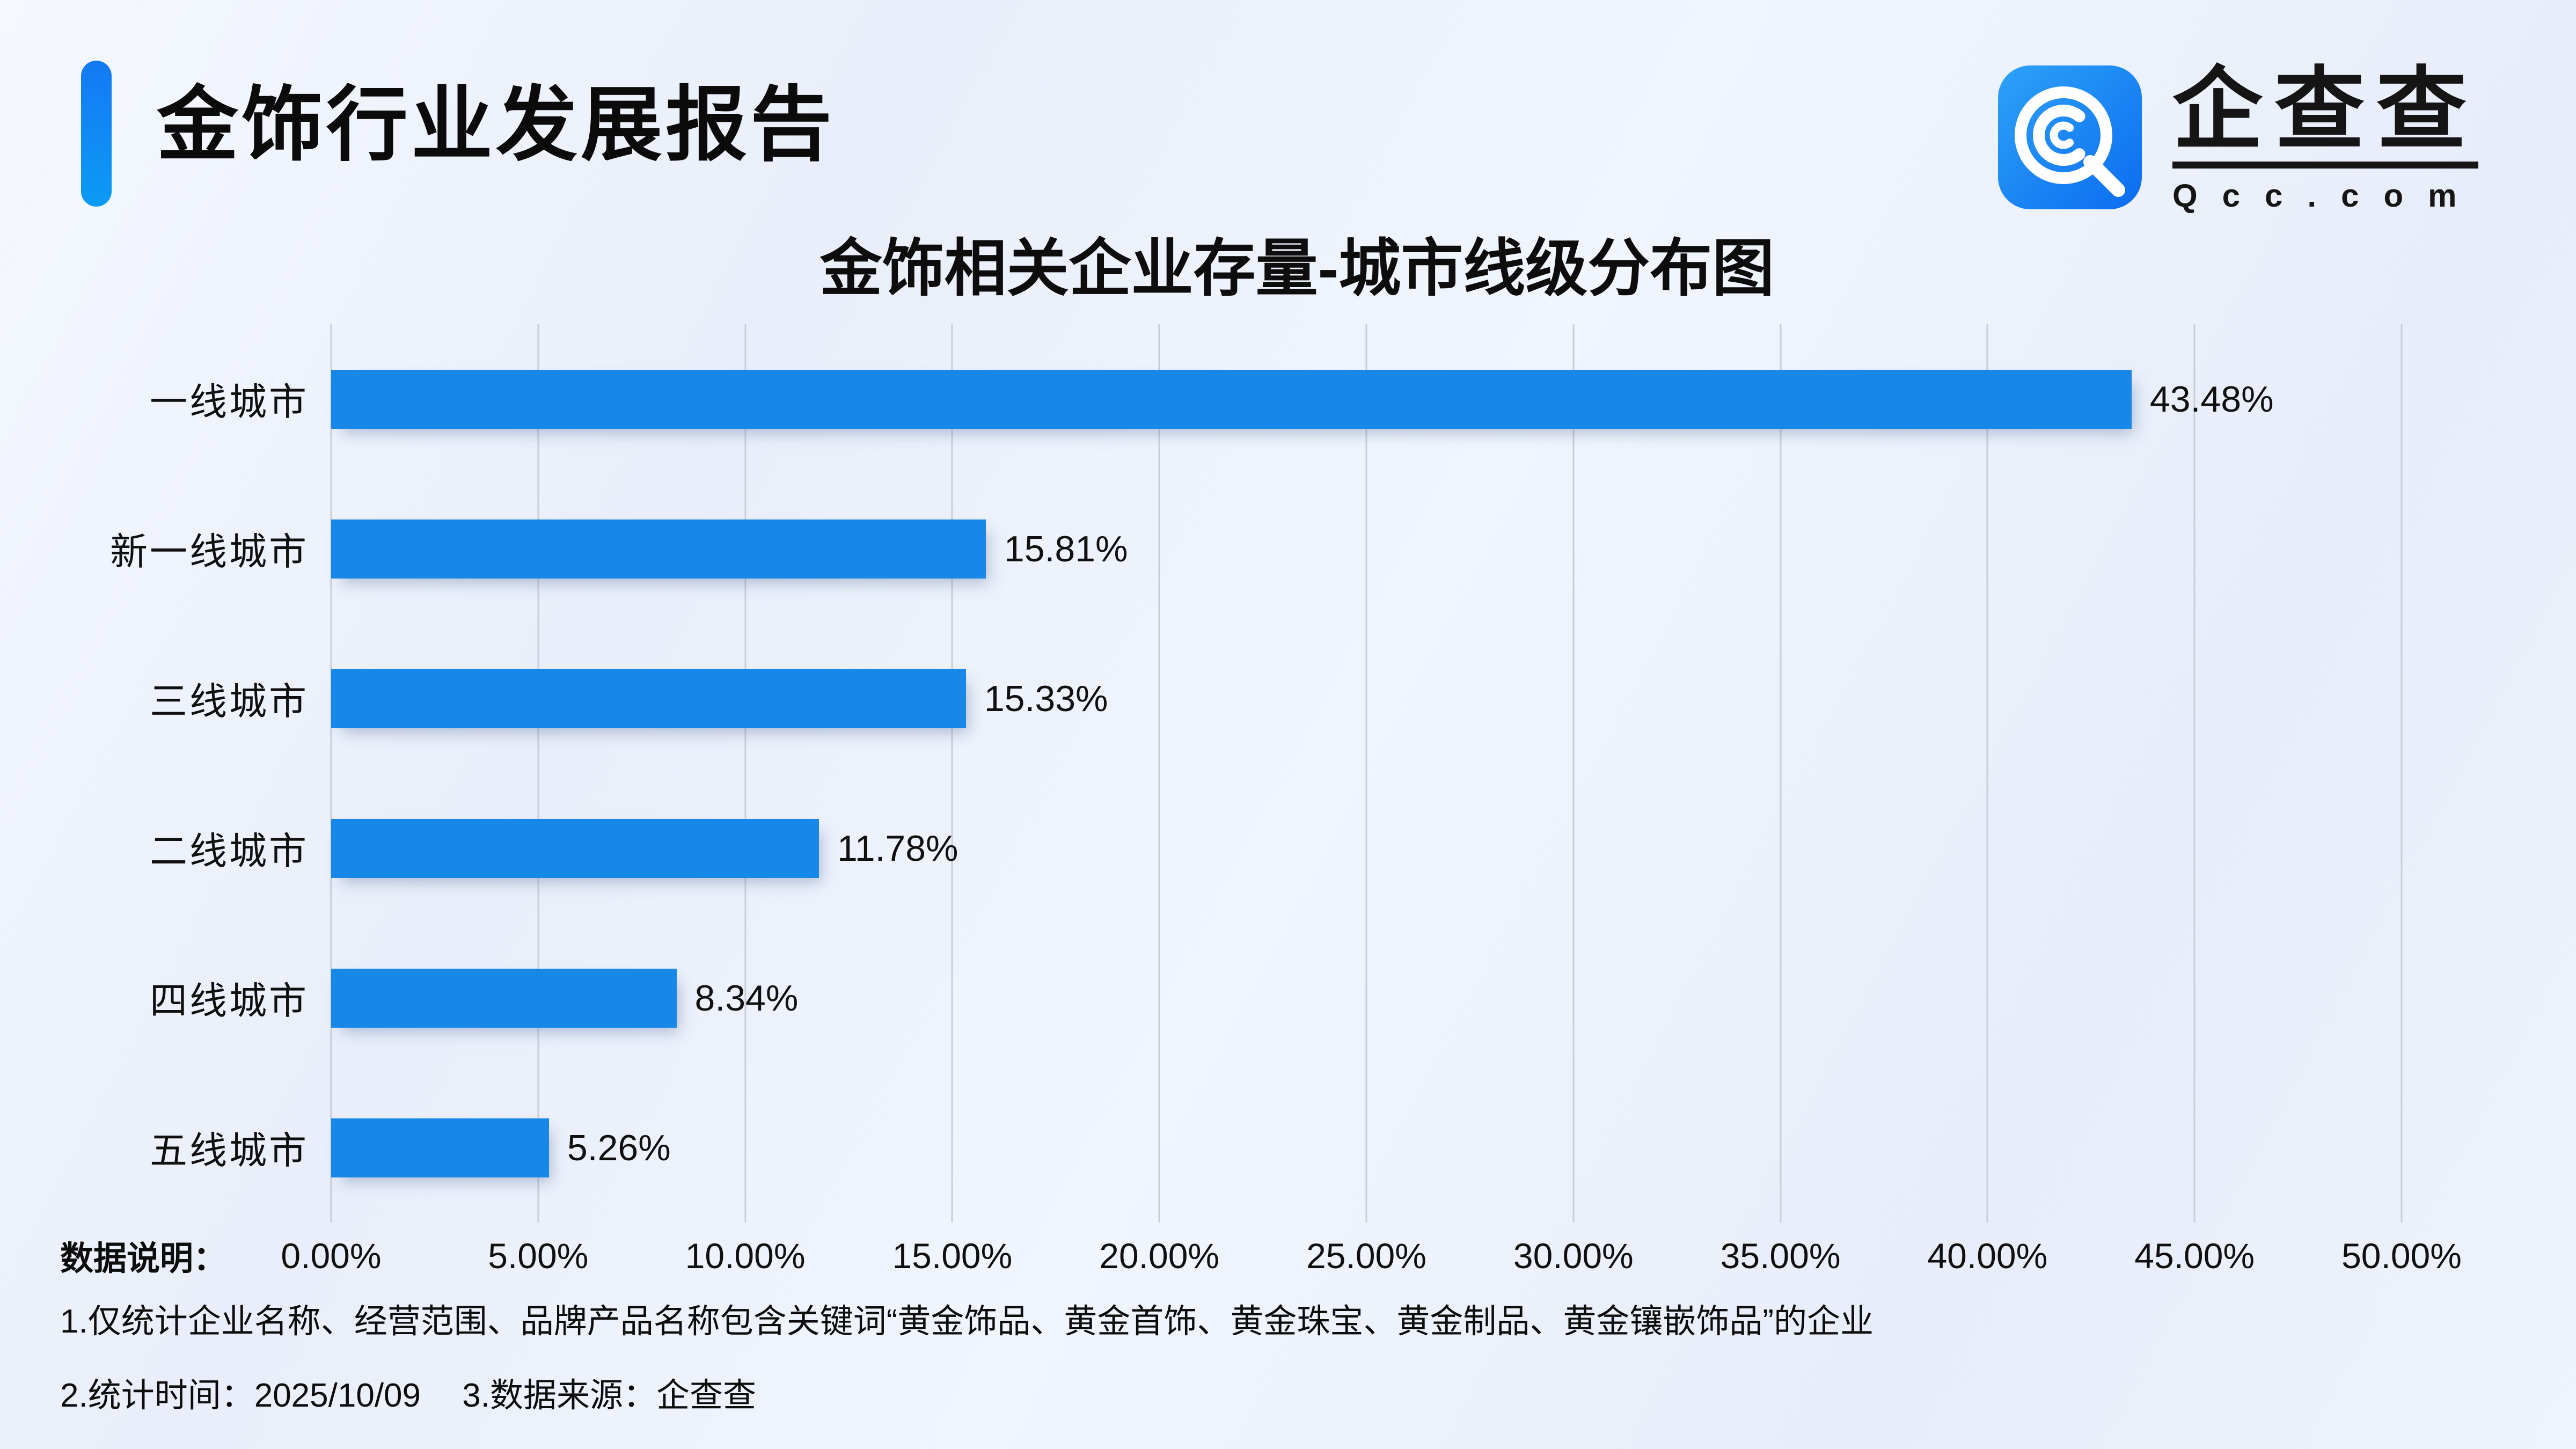 The image size is (2576, 1449). Describe the element at coordinates (143, 1258) in the screenshot. I see `notes-label: 数据说明：` at that location.